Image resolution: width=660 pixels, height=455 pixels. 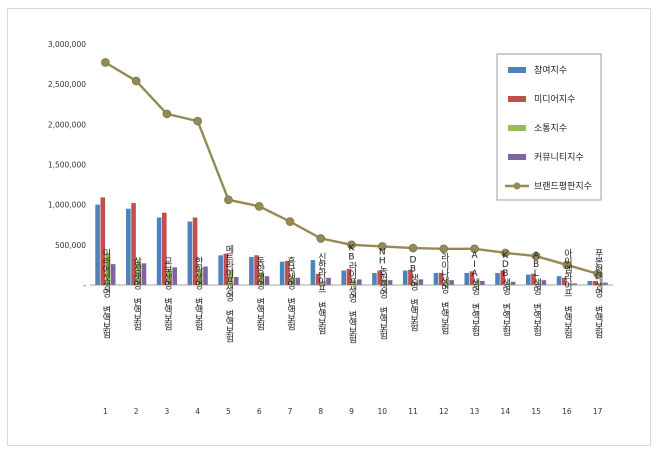 What do you see at coordinates (550, 70) in the screenshot?
I see `legend-label-1: 참여지수` at bounding box center [550, 70].